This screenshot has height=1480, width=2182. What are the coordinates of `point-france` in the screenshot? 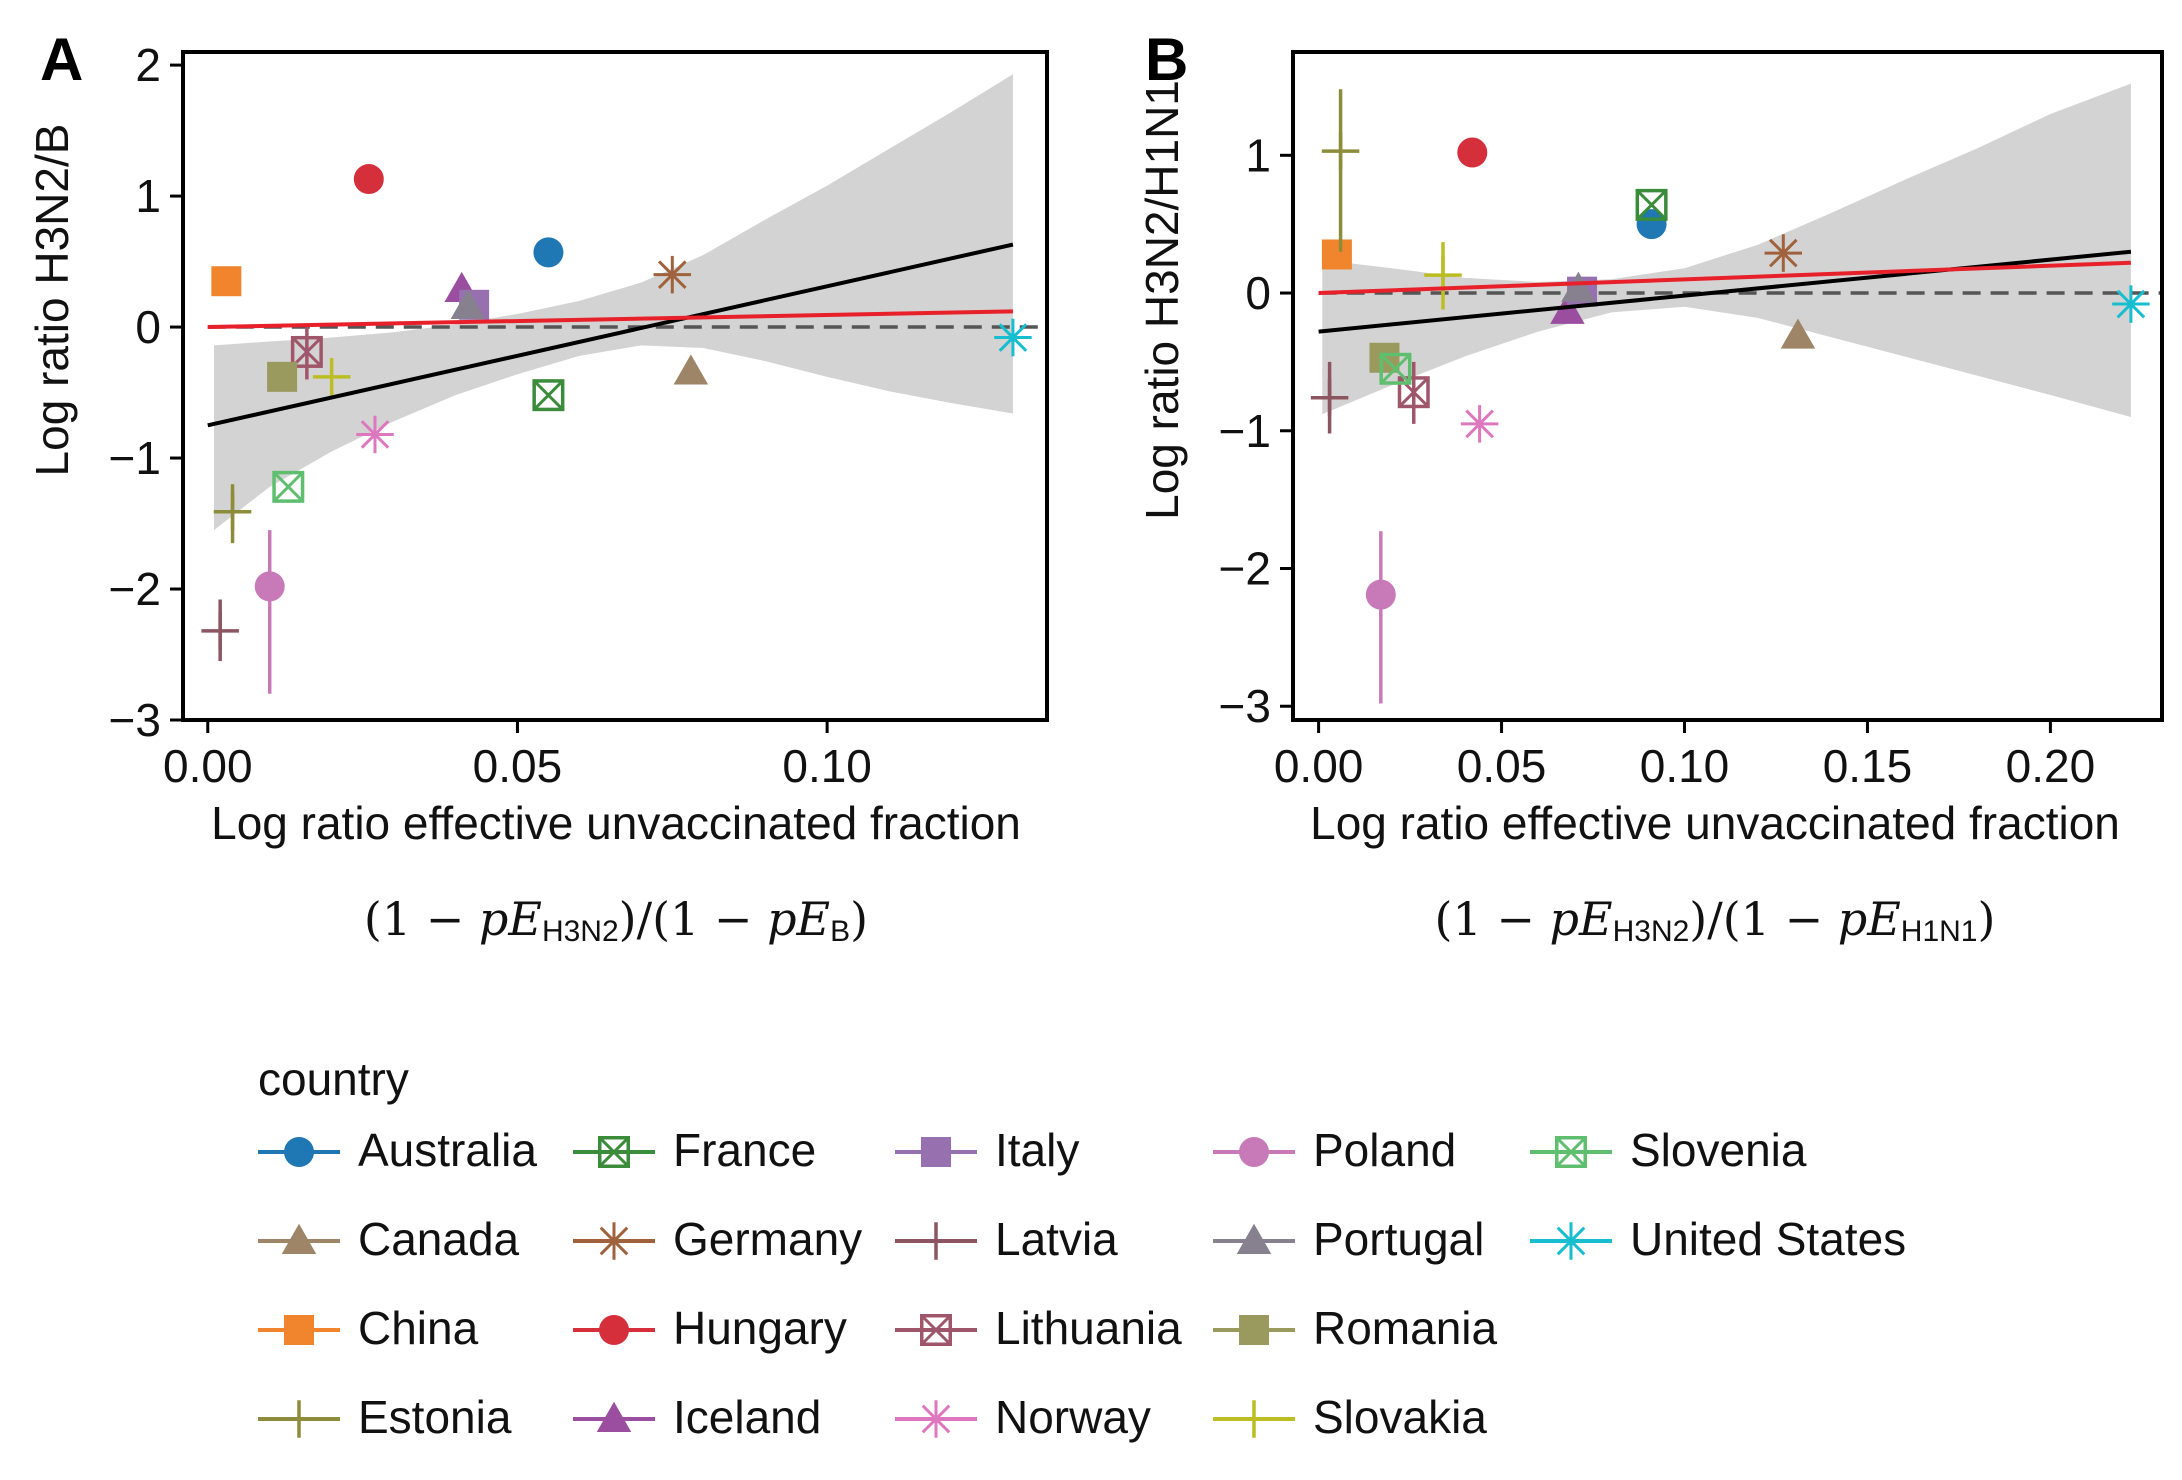 It's located at (1651, 204).